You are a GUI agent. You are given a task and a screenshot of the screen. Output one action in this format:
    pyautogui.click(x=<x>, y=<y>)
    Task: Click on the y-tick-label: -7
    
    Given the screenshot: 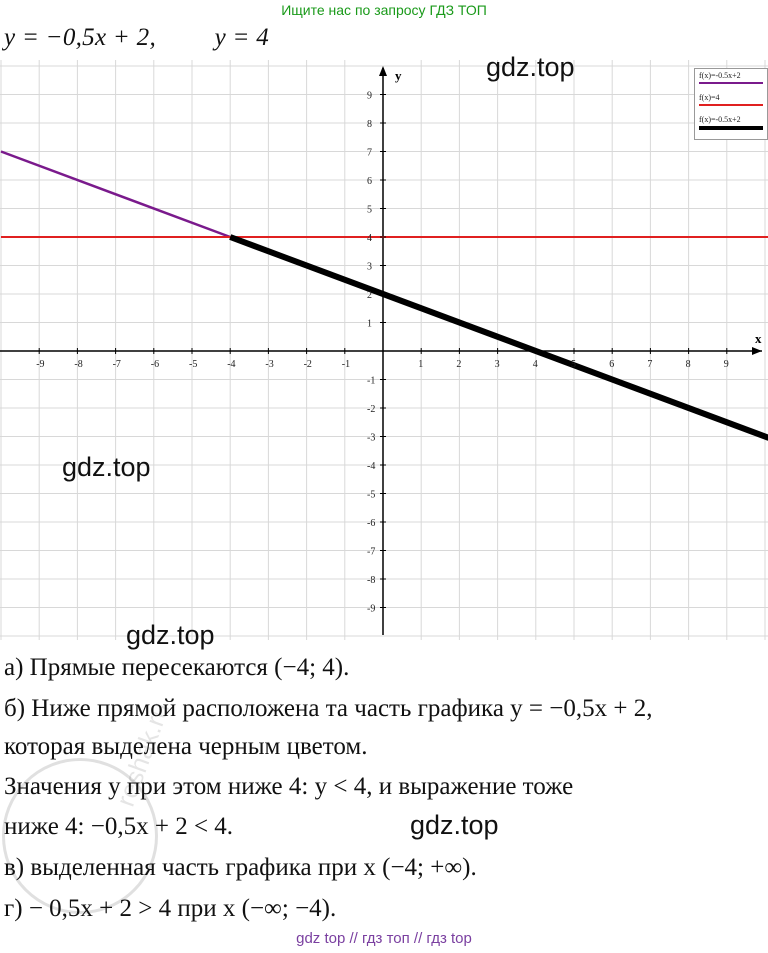 What is the action you would take?
    pyautogui.click(x=371, y=552)
    